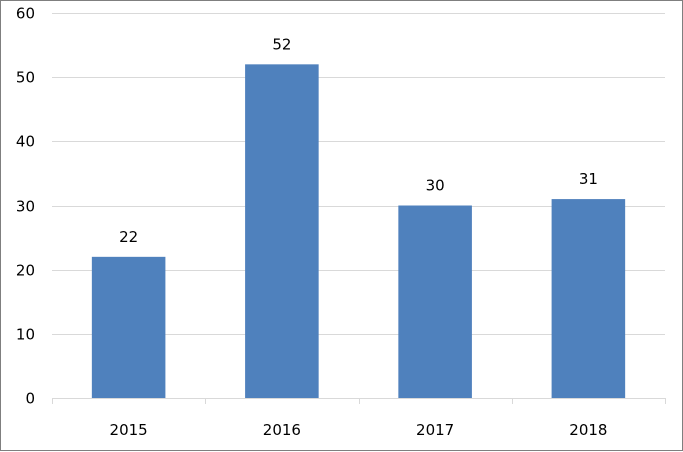 Image resolution: width=683 pixels, height=452 pixels. I want to click on x-tick-label: 2016, so click(282, 430).